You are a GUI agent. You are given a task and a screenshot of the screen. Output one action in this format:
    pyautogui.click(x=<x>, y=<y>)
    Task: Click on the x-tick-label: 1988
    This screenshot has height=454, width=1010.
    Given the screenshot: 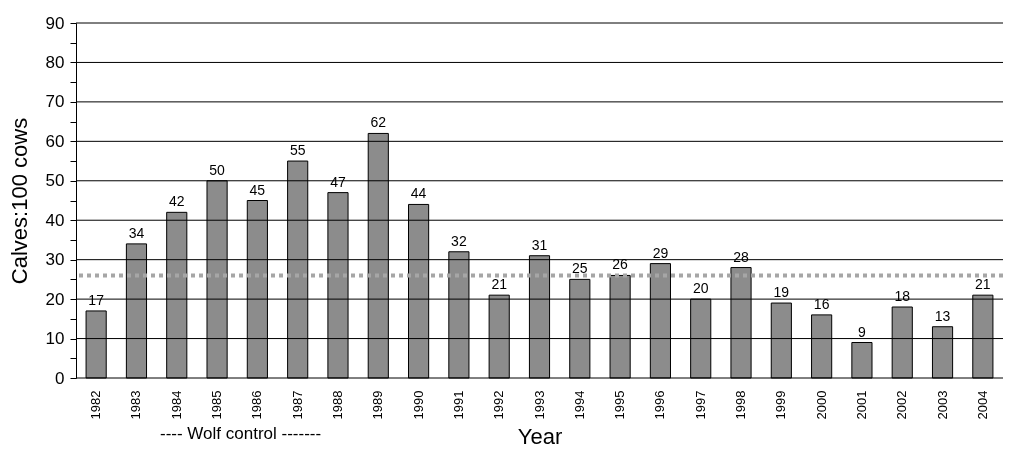 What is the action you would take?
    pyautogui.click(x=337, y=405)
    